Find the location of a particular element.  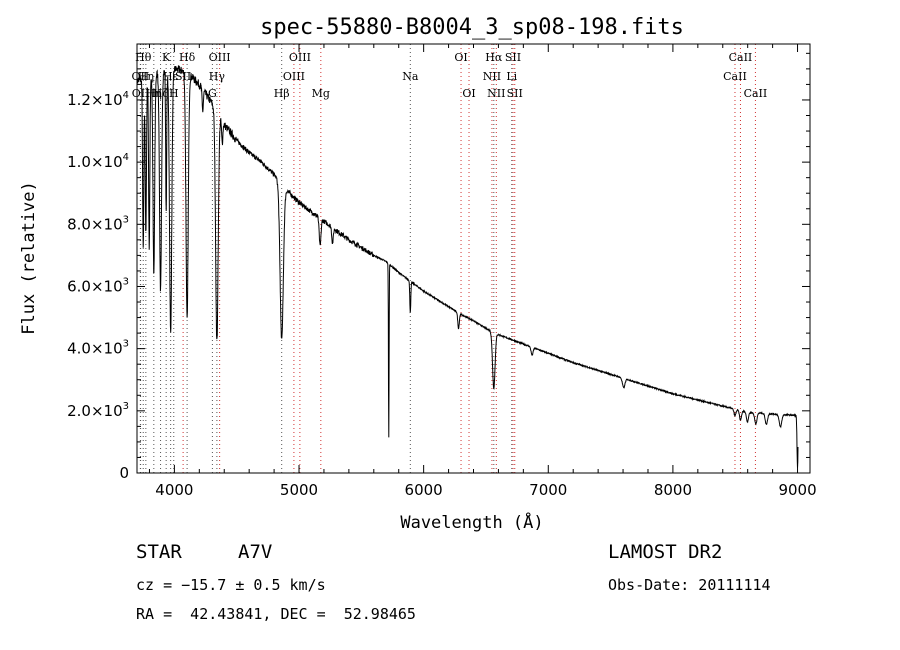

x-axis-label: Wavelength (Å) is located at coordinates (471, 522).